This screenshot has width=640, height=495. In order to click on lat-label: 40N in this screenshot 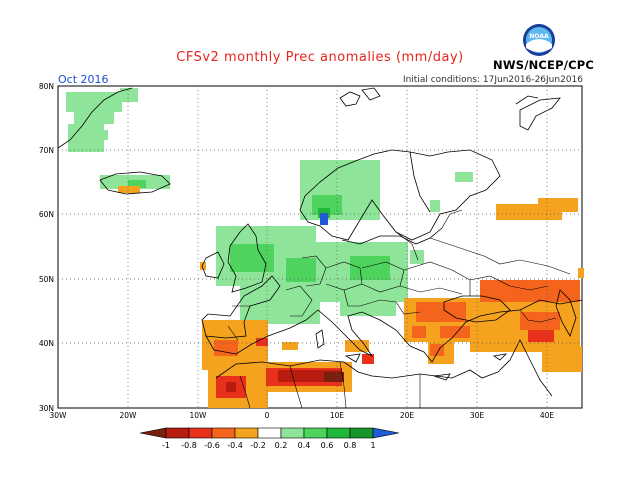, I will do `click(46, 343)`.